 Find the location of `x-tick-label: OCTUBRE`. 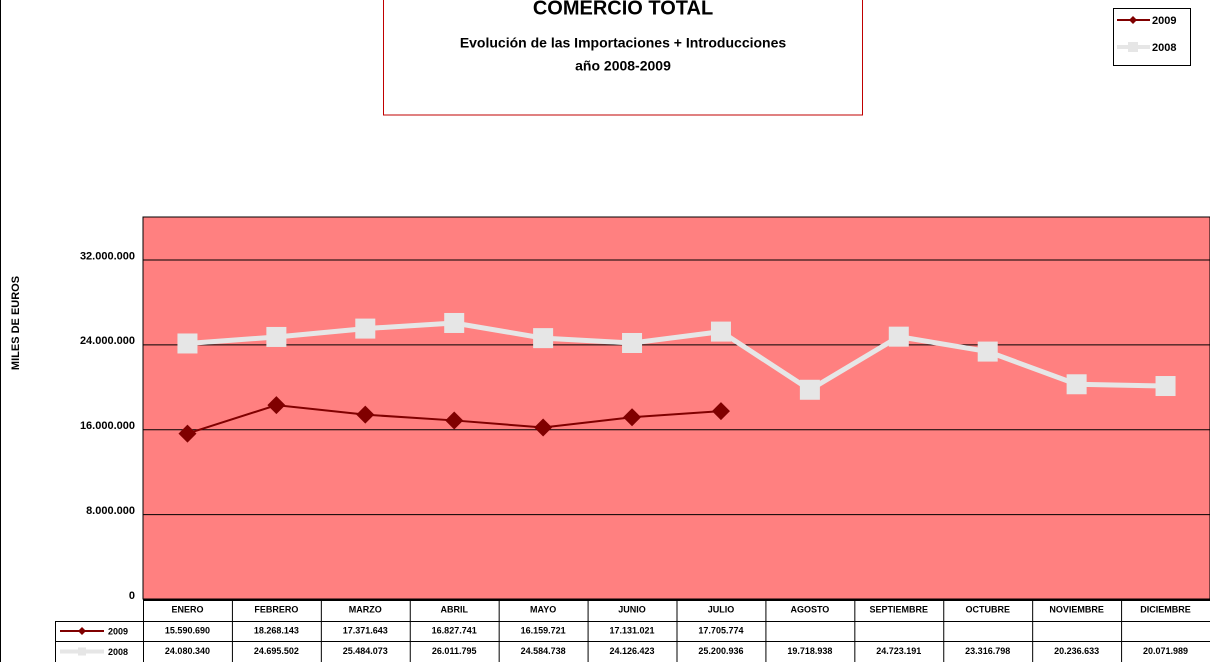

x-tick-label: OCTUBRE is located at coordinates (987, 609).